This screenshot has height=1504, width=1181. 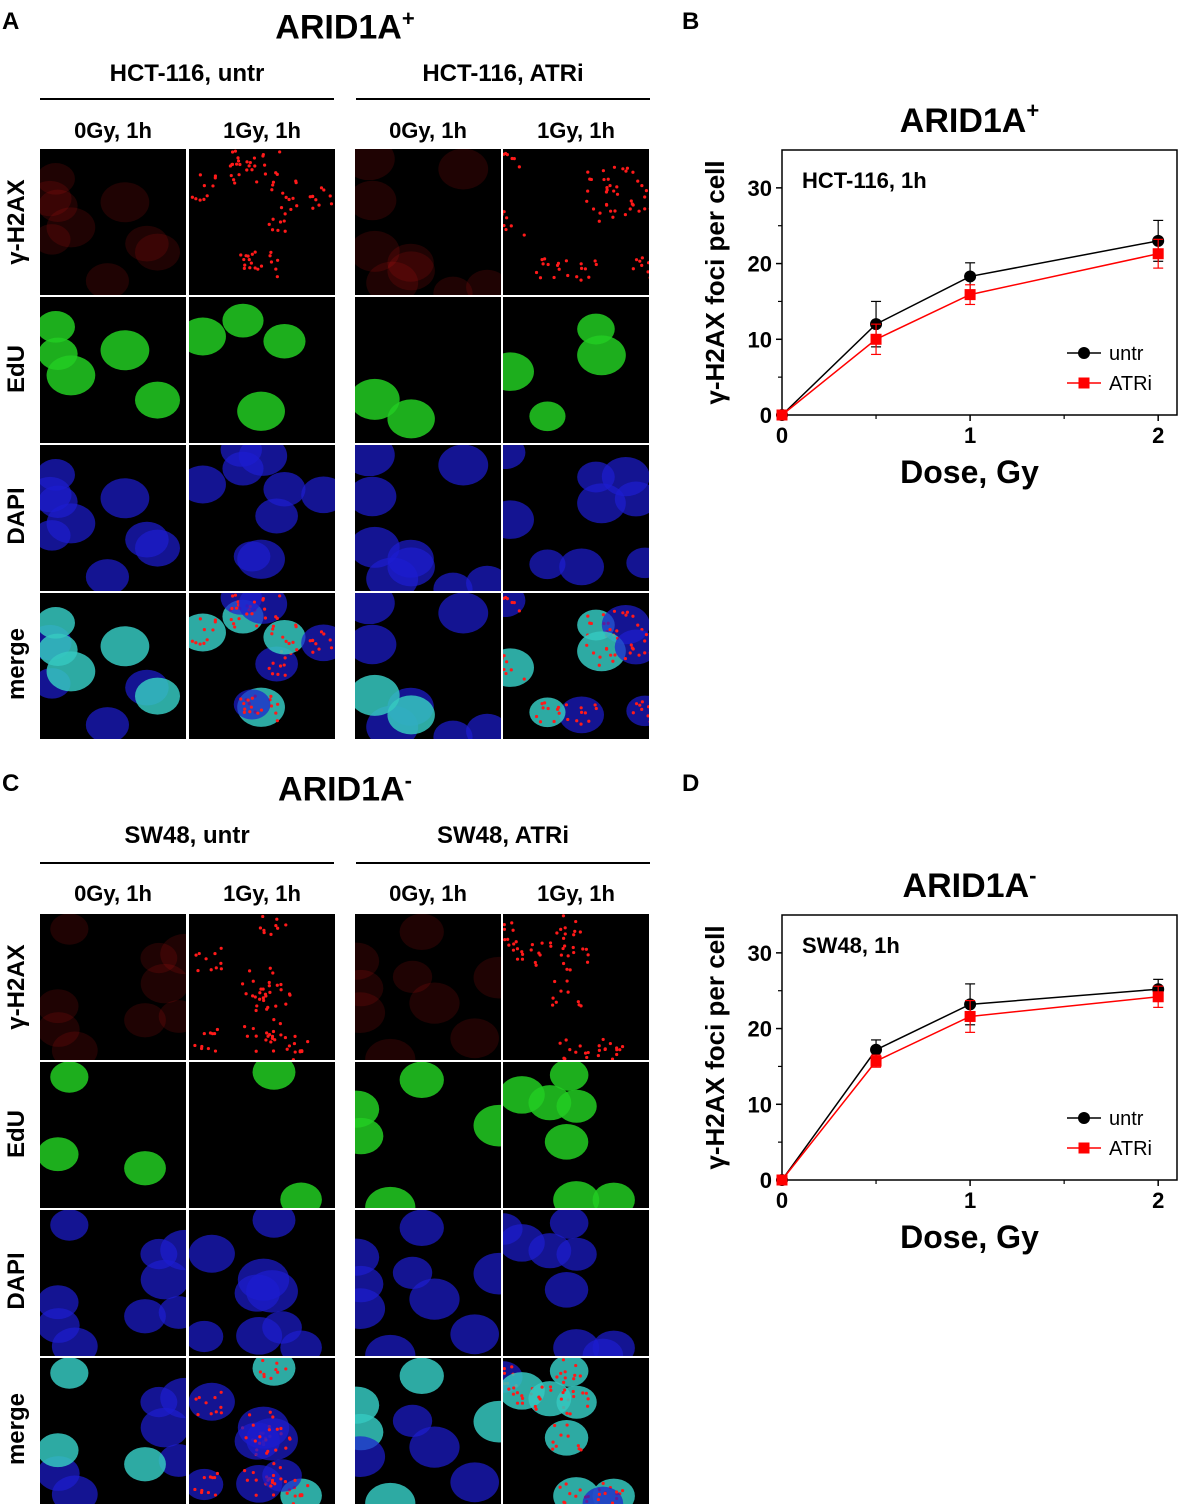 What do you see at coordinates (17, 516) in the screenshot?
I see `panel-a-row-label-dapi: DAPI` at bounding box center [17, 516].